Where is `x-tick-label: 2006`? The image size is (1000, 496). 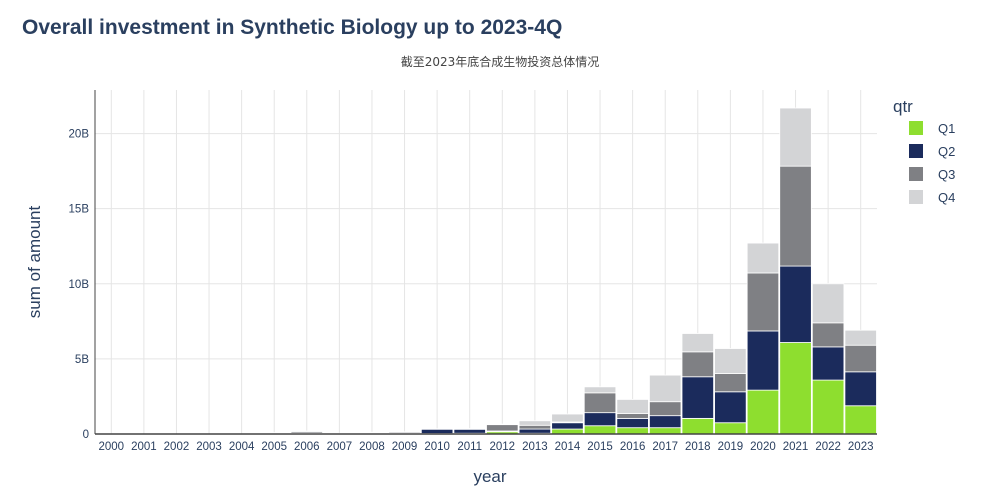 x-tick-label: 2006 is located at coordinates (307, 447).